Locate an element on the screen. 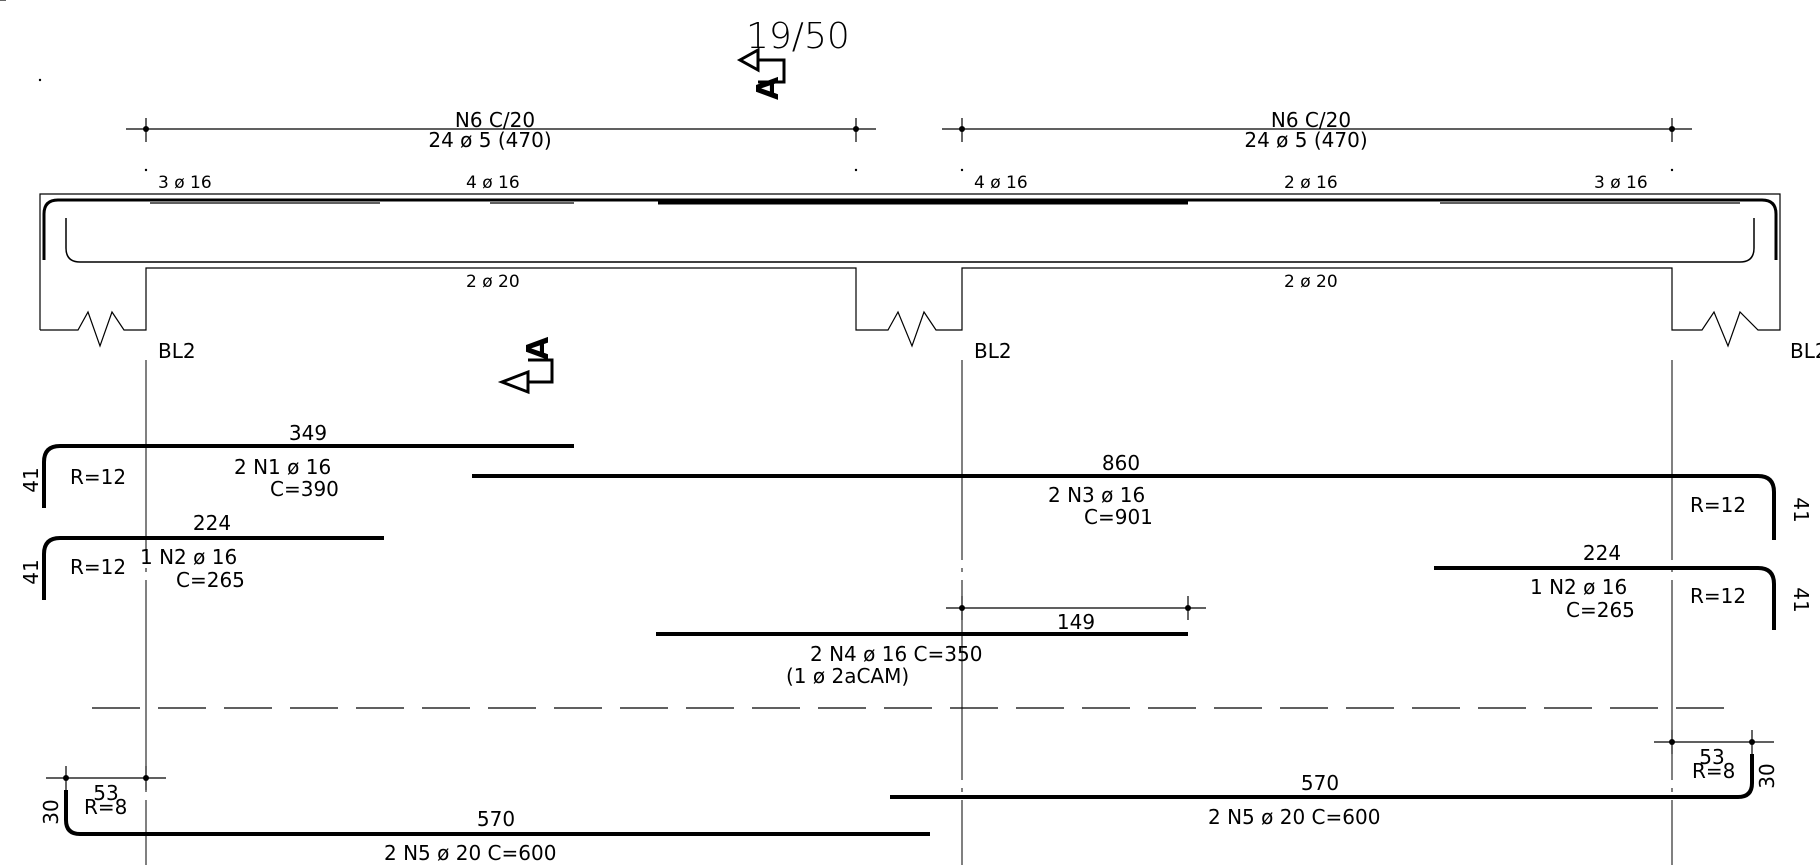 The image size is (1820, 865). section-mark-top: A is located at coordinates (761, 73).